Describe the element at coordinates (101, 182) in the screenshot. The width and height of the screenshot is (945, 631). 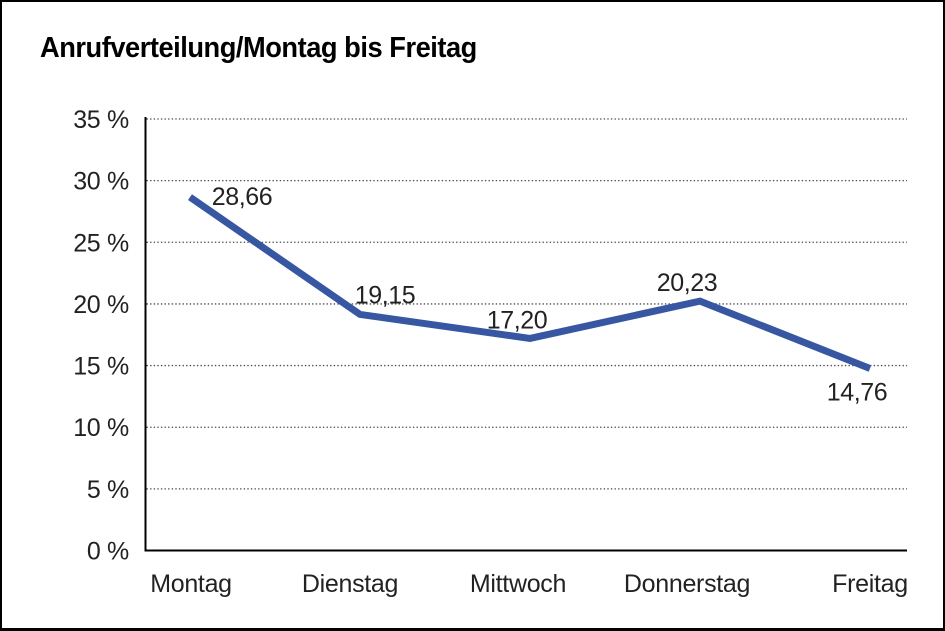
I see `y-tick-label: 30 %` at that location.